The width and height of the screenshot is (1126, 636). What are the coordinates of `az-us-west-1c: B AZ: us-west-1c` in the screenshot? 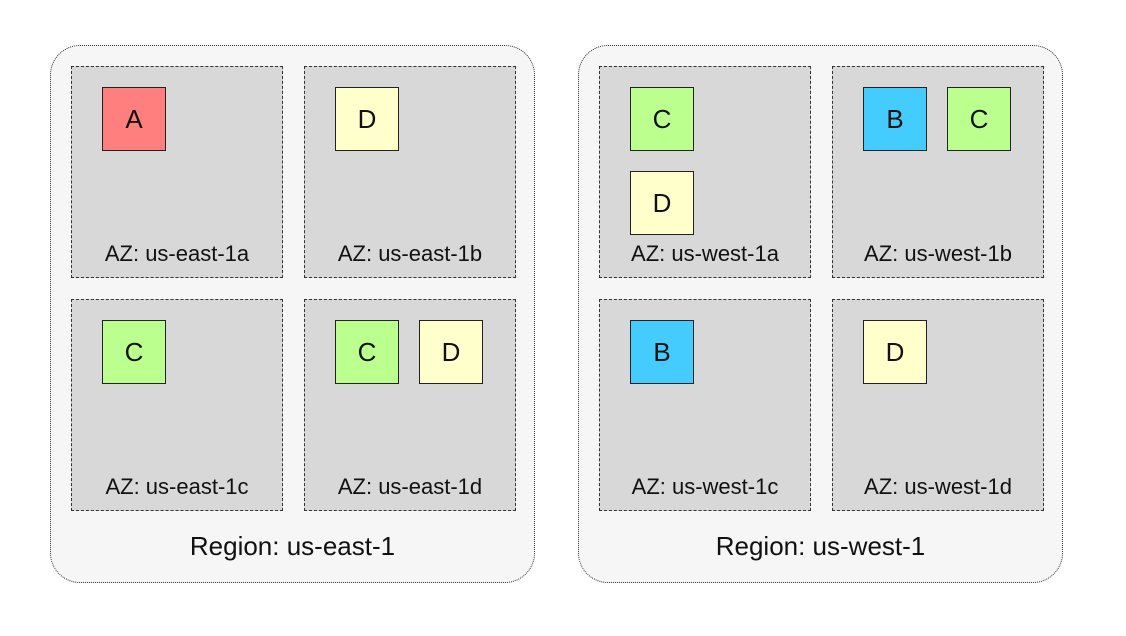 It's located at (705, 405).